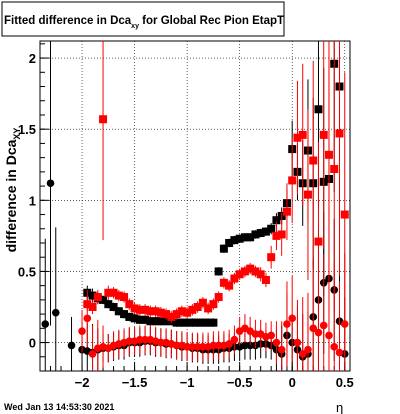 Image resolution: width=400 pixels, height=414 pixels. What do you see at coordinates (345, 382) in the screenshot?
I see `x-tick-label: 0.5` at bounding box center [345, 382].